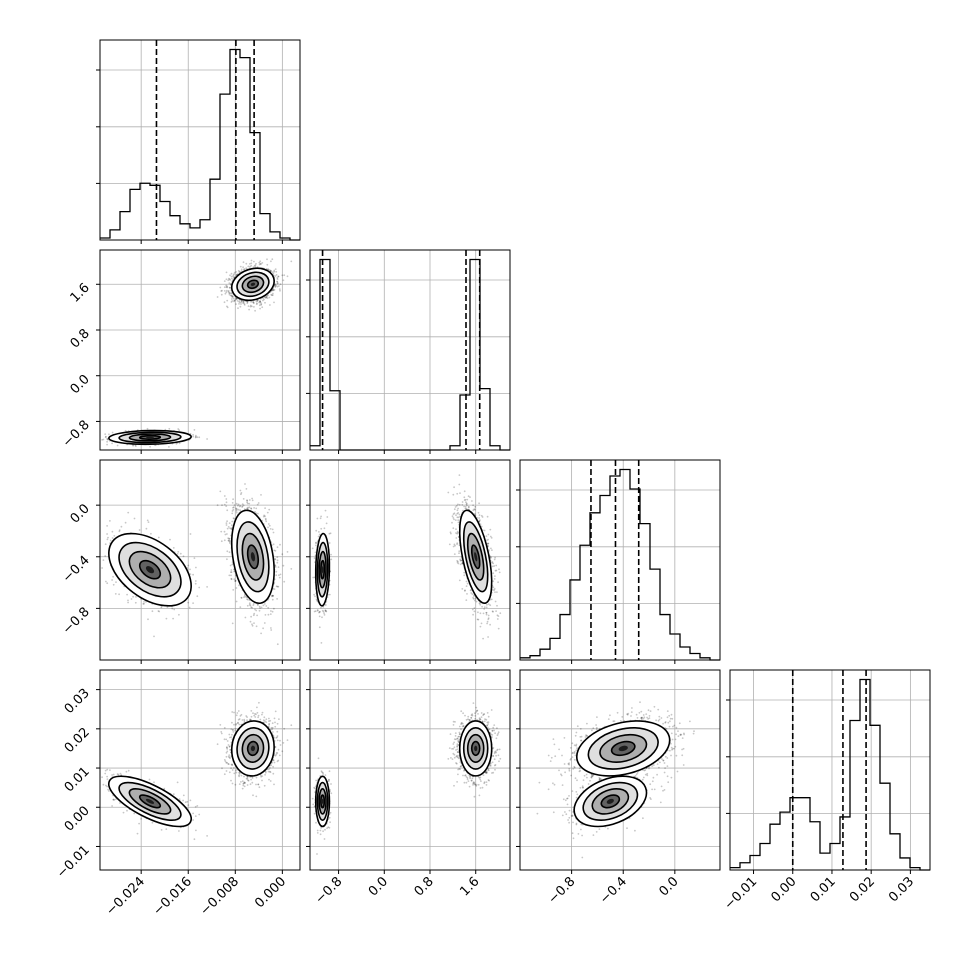 This screenshot has height=970, width=970. What do you see at coordinates (80, 513) in the screenshot?
I see `y-tick-label: 0.0` at bounding box center [80, 513].